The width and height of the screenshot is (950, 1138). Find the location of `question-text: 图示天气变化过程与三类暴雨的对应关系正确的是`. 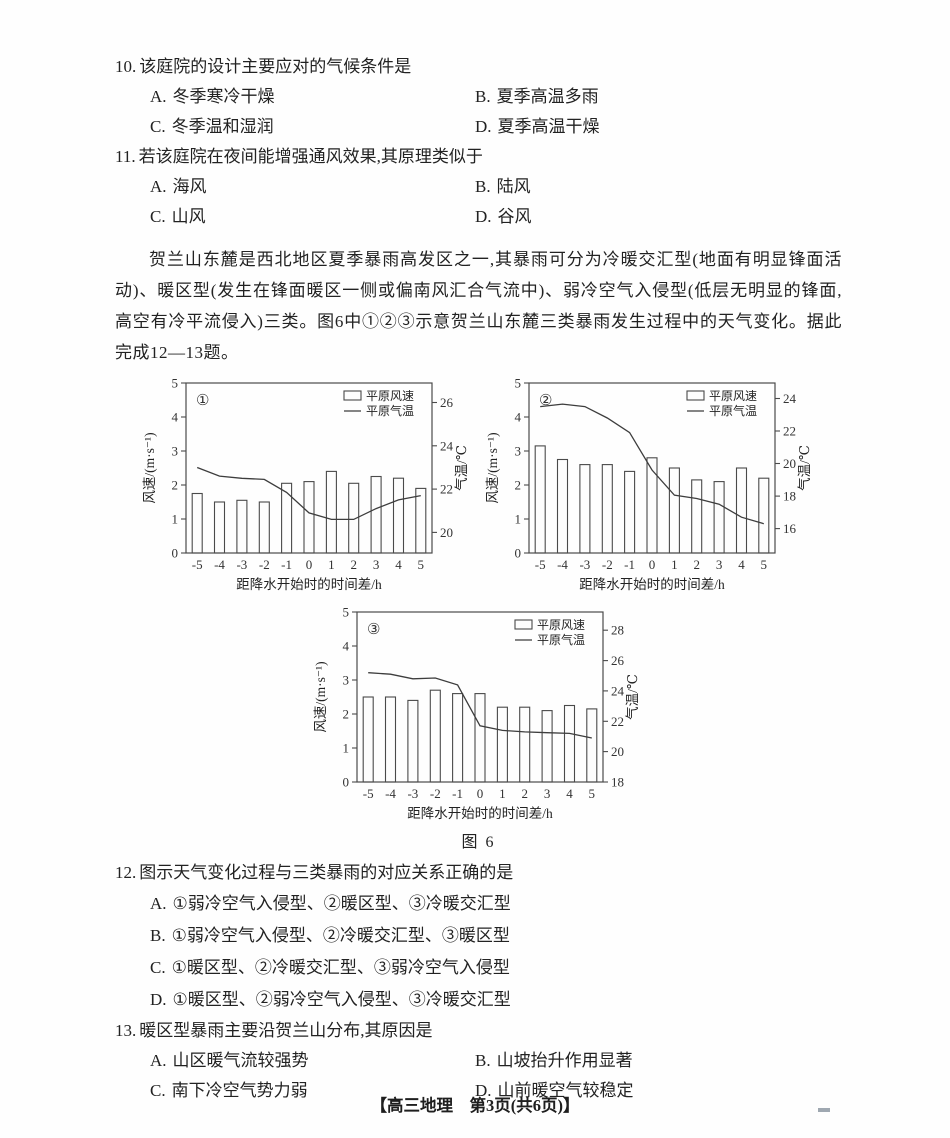

question-text: 图示天气变化过程与三类暴雨的对应关系正确的是 is located at coordinates (326, 872).